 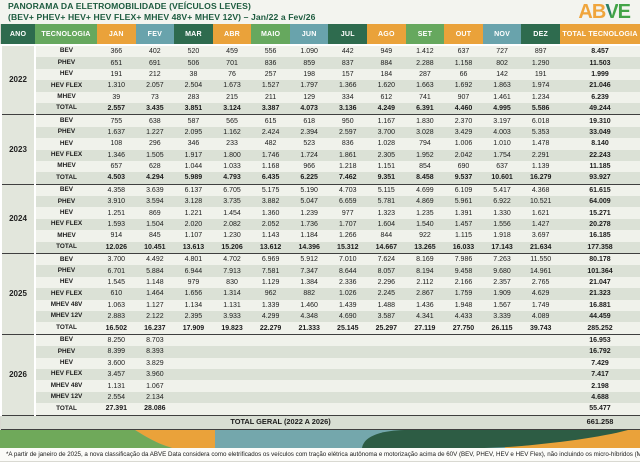 I want to click on month-cell: 1.090, so click(x=309, y=51).